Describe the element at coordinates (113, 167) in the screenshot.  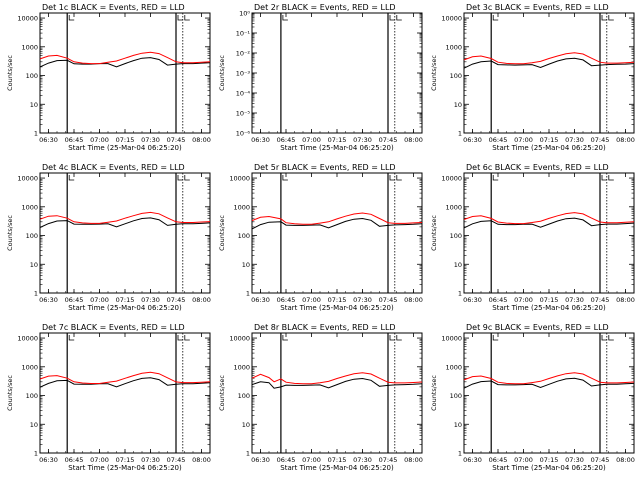
I see `panel-title: Det 4c BLACK = Events, RED = LLD` at that location.